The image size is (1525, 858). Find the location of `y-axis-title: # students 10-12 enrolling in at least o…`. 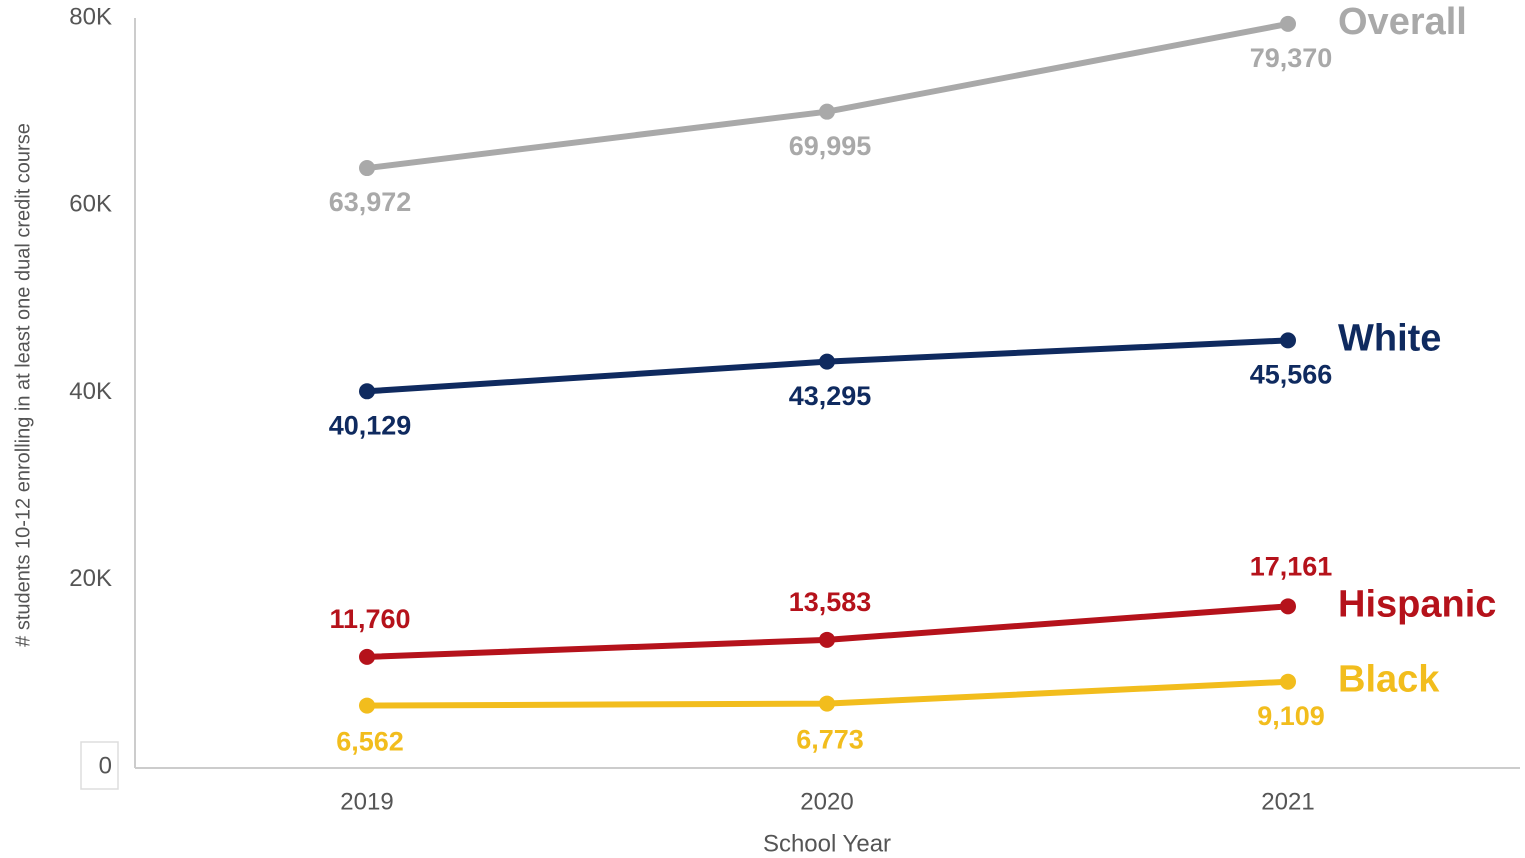

y-axis-title: # students 10-12 enrolling in at least o… is located at coordinates (23, 385).